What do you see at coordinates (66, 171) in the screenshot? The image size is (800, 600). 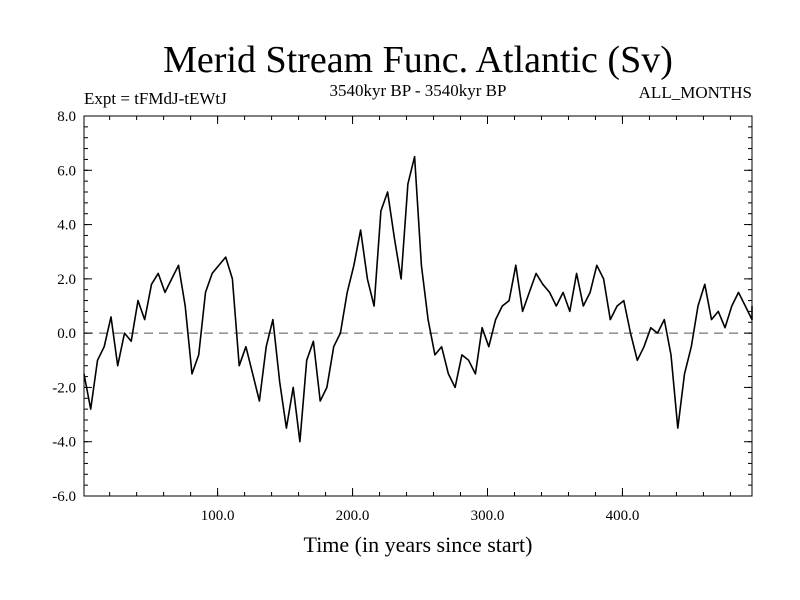 I see `y-tick-label: 6.0` at bounding box center [66, 171].